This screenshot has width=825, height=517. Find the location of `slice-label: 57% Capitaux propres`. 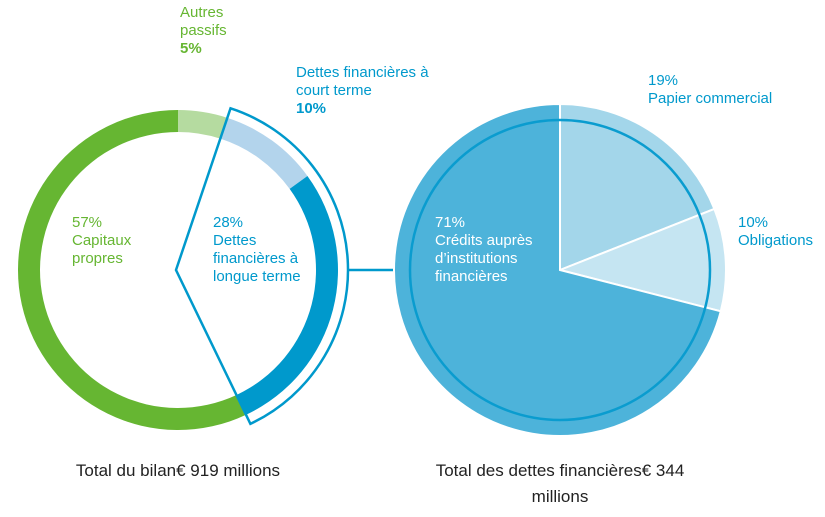

slice-label: 57% Capitaux propres is located at coordinates (112, 241).